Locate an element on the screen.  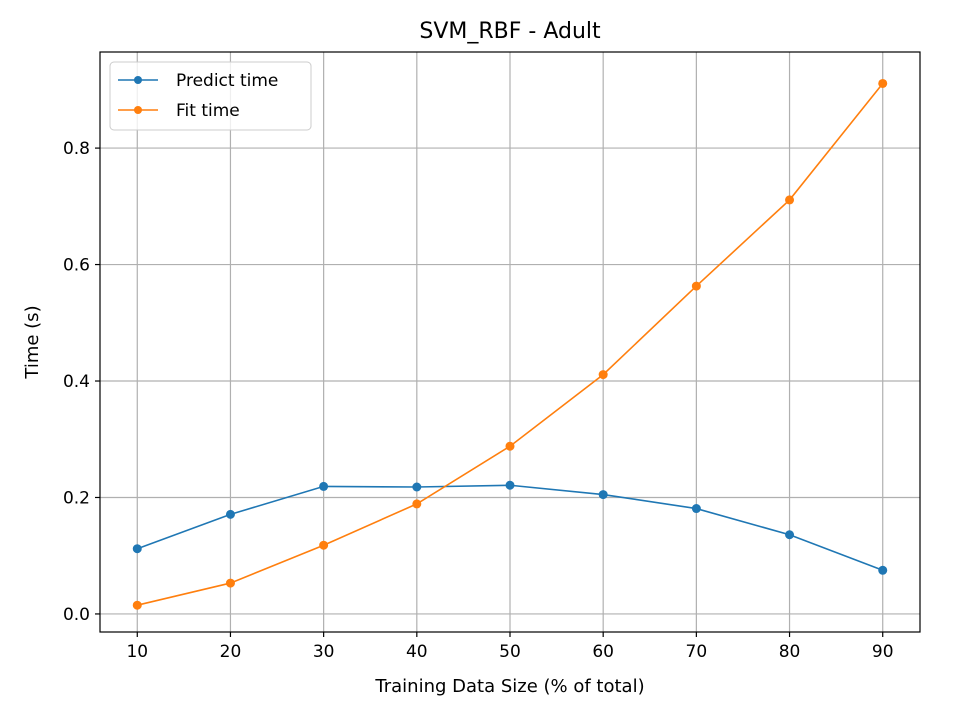
legend-label-fit-time: Fit time is located at coordinates (208, 111).